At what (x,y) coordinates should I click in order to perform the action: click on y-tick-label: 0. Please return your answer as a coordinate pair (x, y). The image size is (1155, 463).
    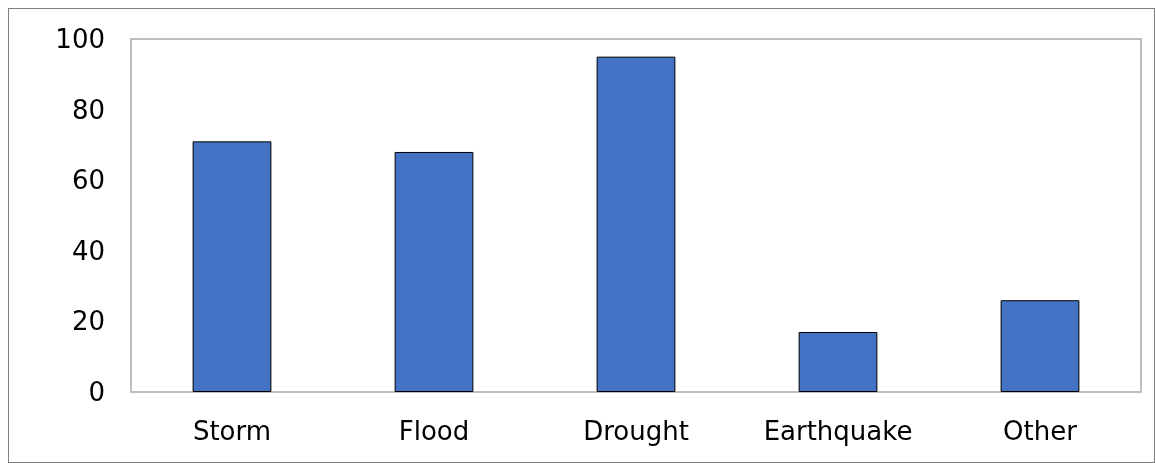
    Looking at the image, I should click on (96, 392).